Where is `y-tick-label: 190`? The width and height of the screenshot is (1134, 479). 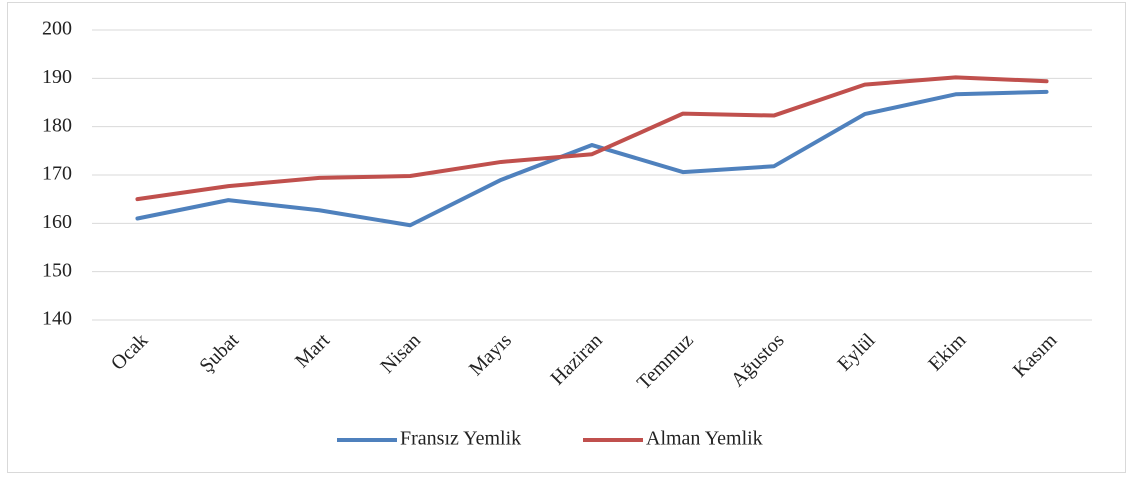 y-tick-label: 190 is located at coordinates (57, 77).